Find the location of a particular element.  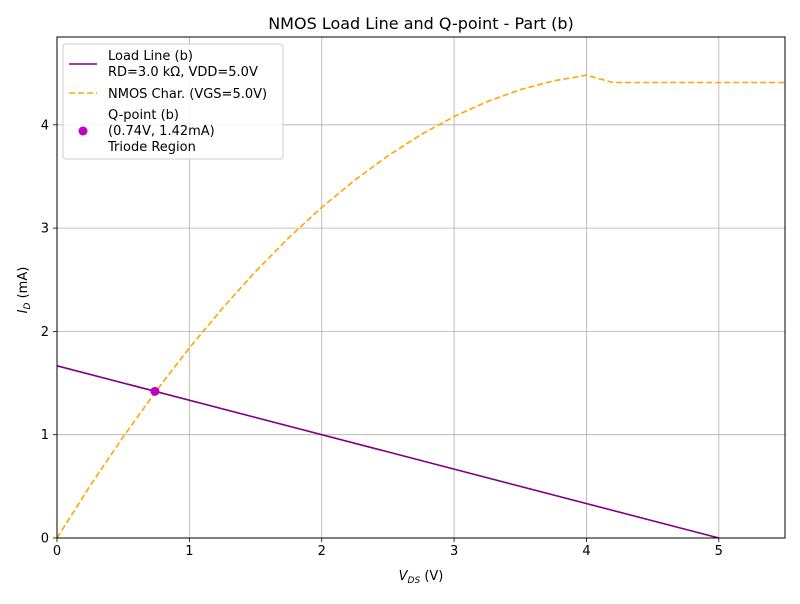

x-tick-label: 3 is located at coordinates (454, 551).